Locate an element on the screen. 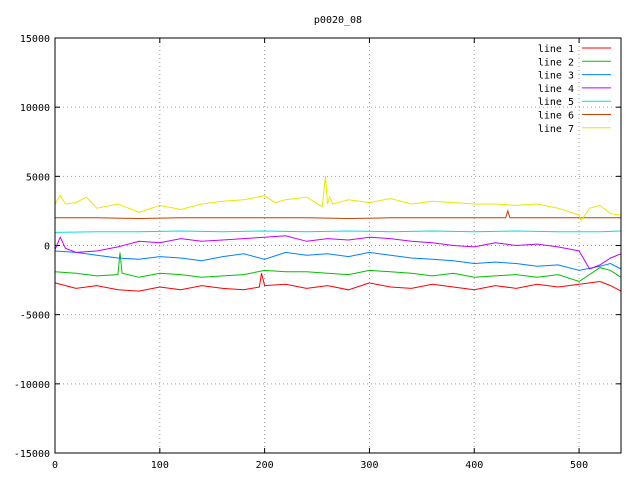 The height and width of the screenshot is (480, 640). y-tick-label: 0 is located at coordinates (47, 247).